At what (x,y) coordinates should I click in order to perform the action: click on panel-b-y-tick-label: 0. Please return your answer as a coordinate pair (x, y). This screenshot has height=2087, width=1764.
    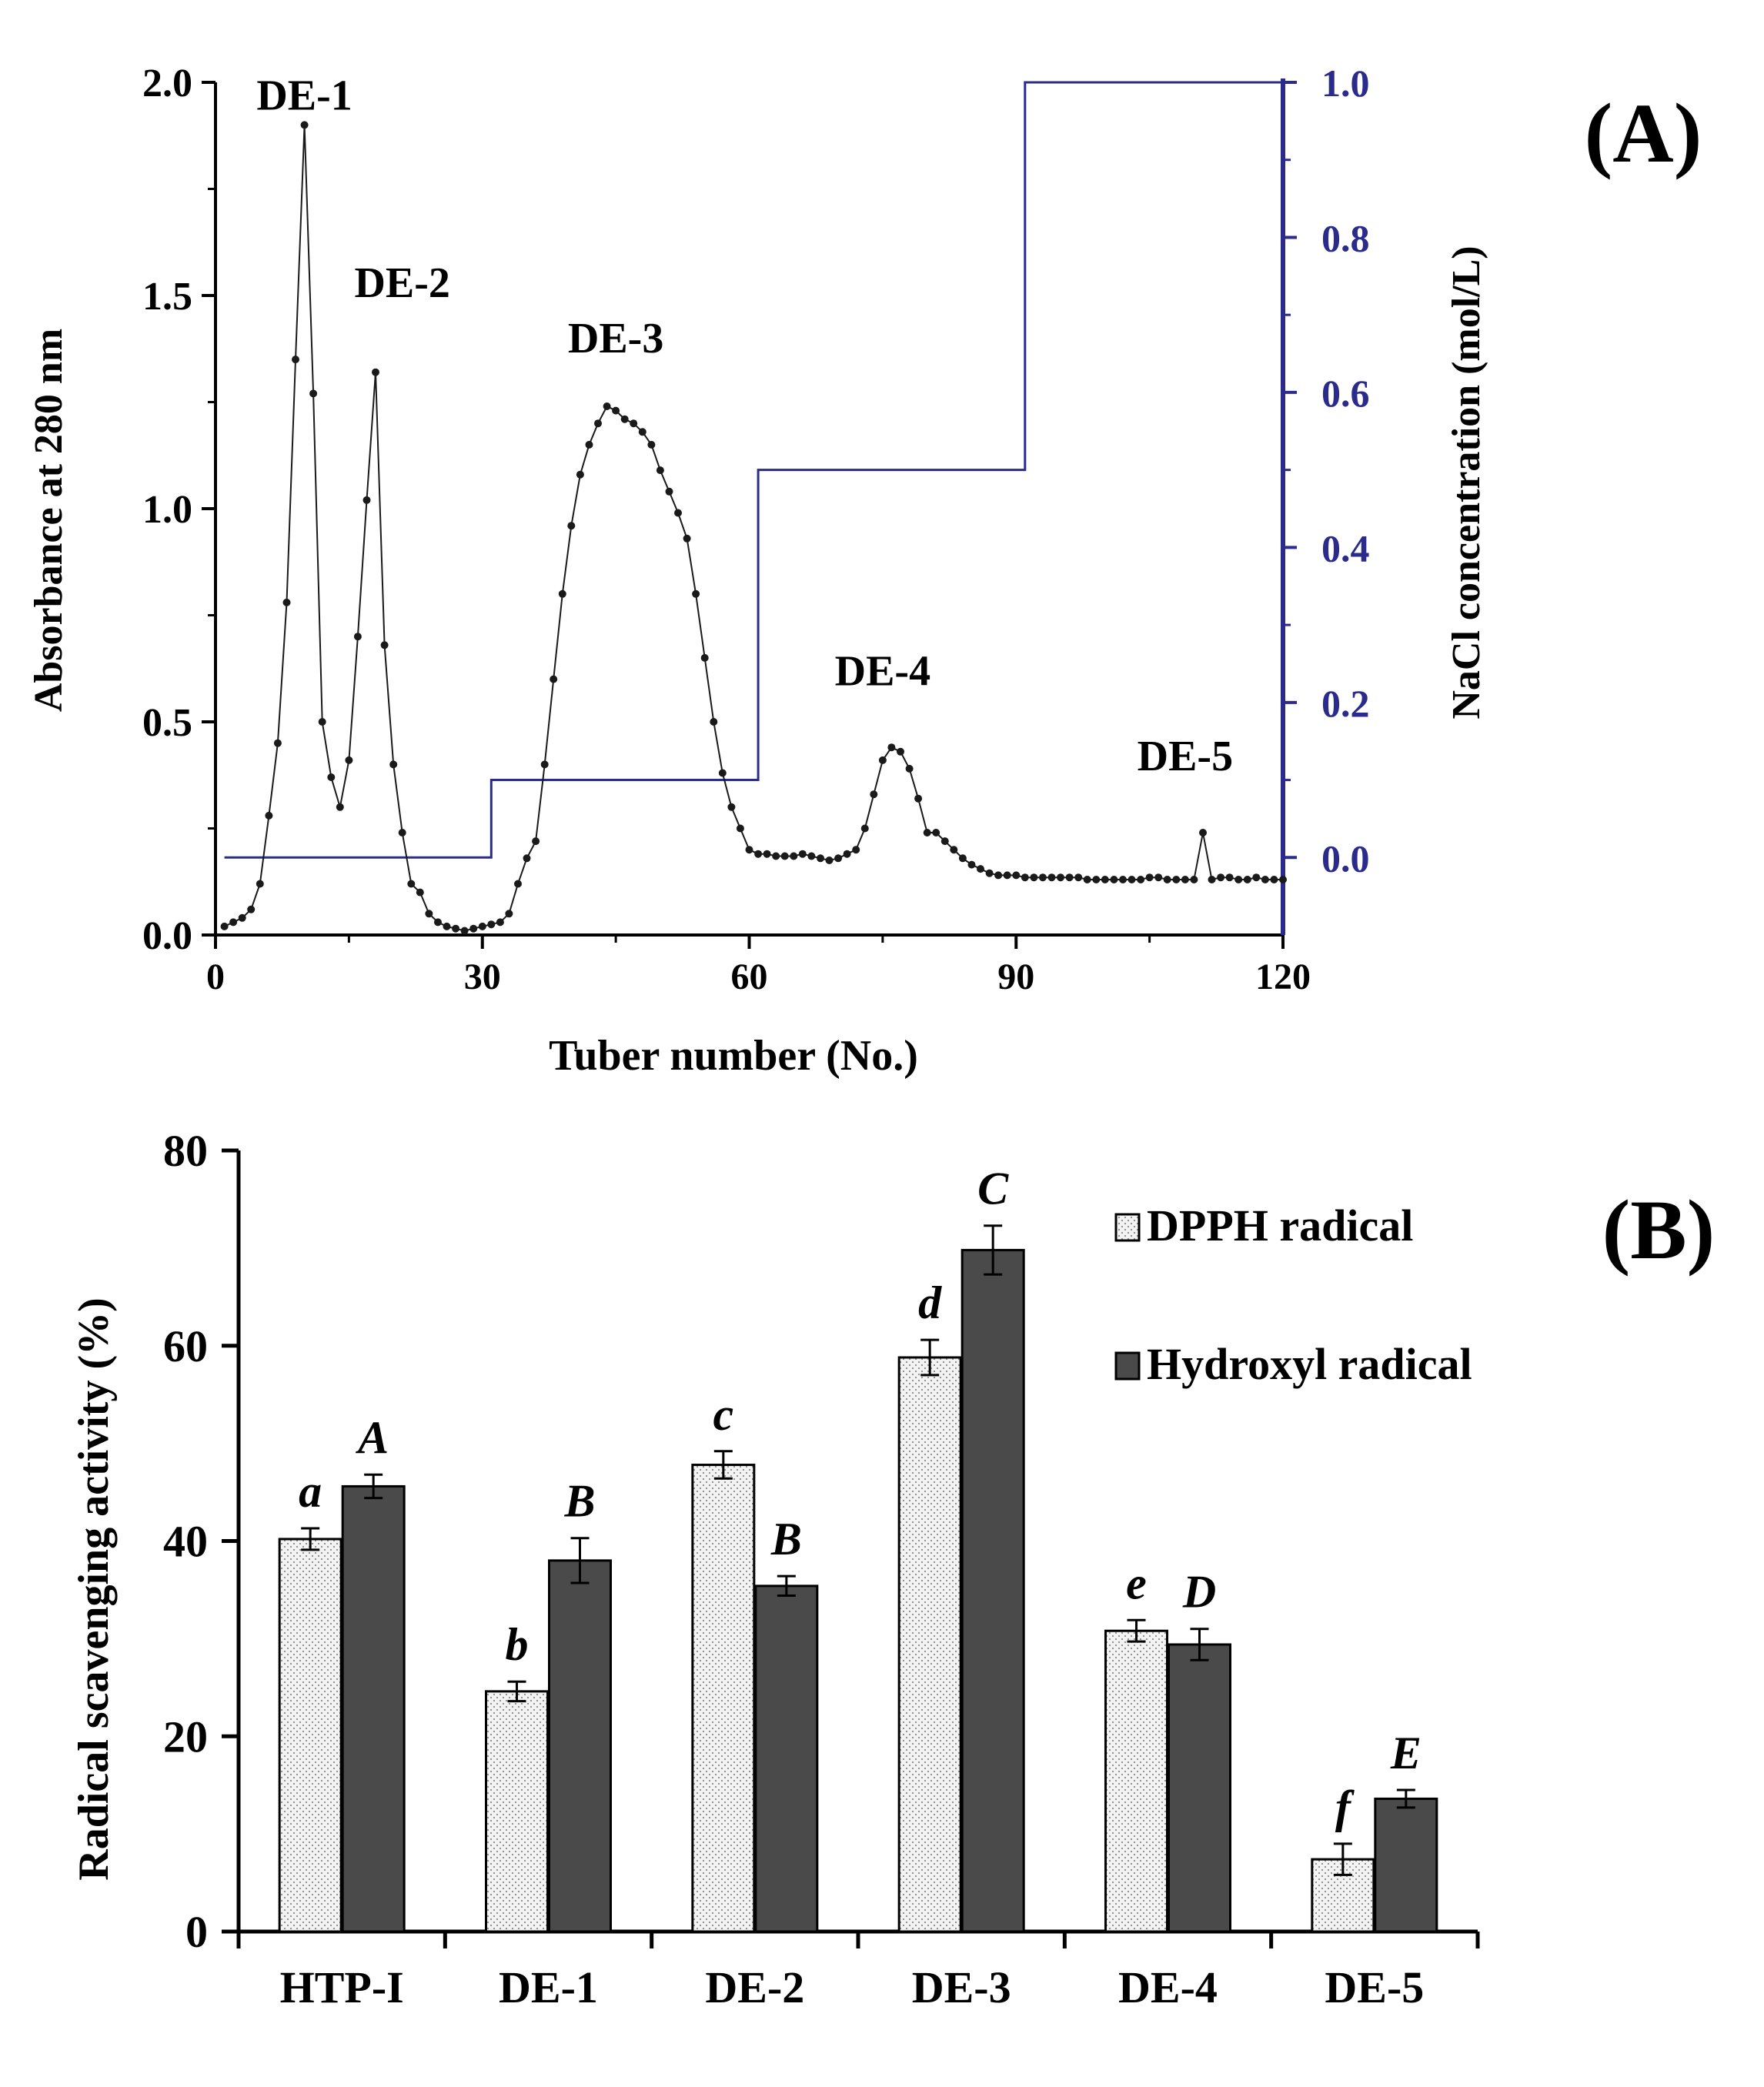
    Looking at the image, I should click on (196, 1932).